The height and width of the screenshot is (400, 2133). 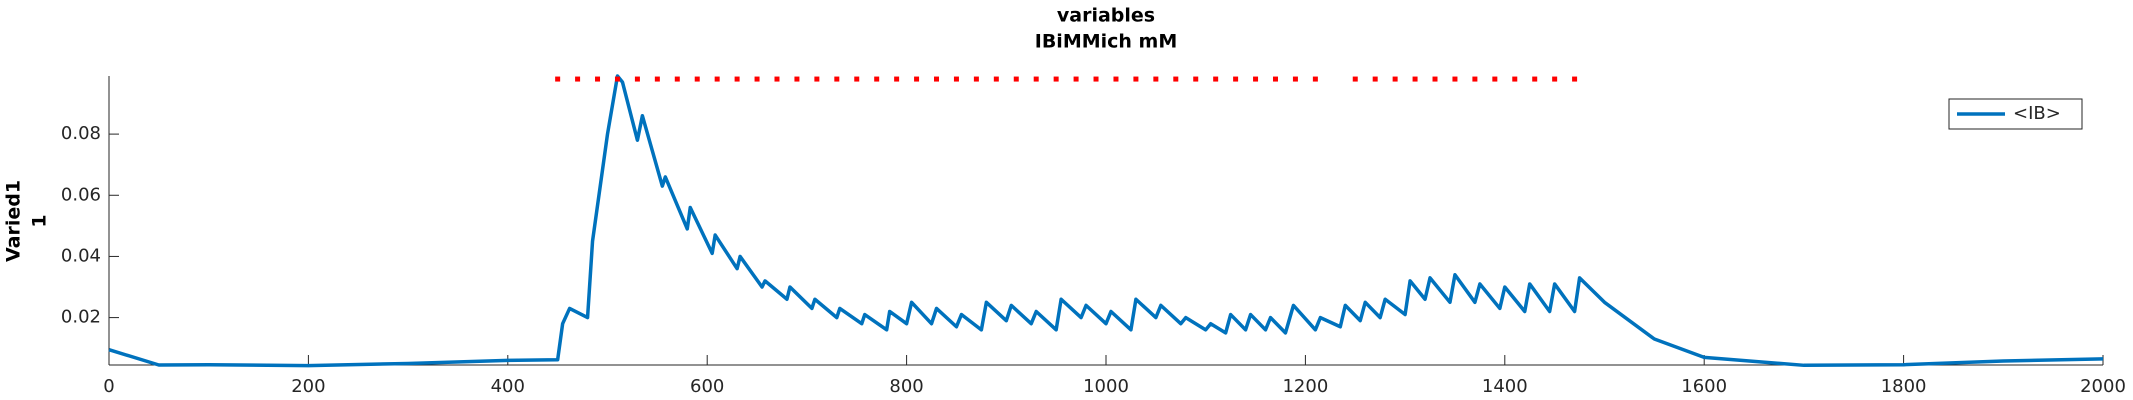 I want to click on y-label: Varied1 1, so click(x=27, y=221).